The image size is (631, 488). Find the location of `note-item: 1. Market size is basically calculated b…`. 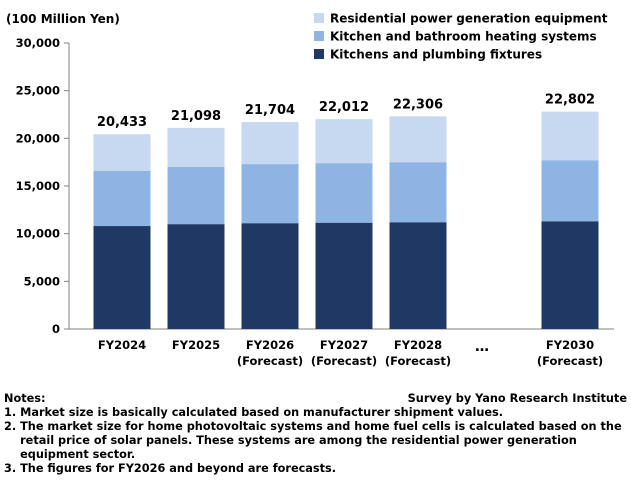

note-item: 1. Market size is basically calculated b… is located at coordinates (316, 413).